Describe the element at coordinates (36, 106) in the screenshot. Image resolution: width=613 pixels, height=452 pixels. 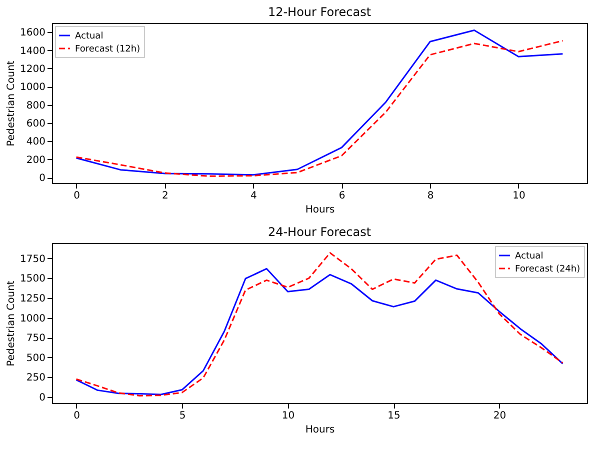
I see `y-tick-label: 800` at that location.